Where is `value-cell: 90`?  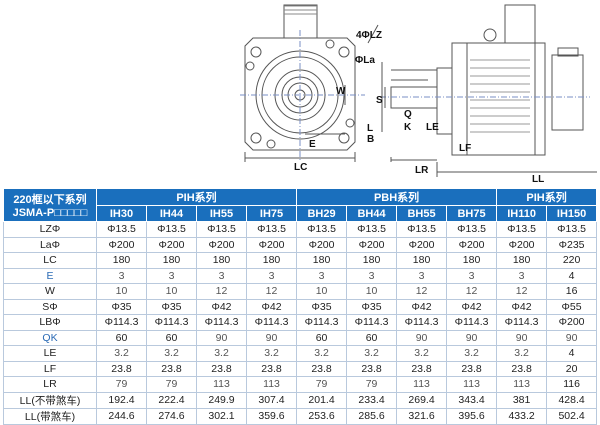 value-cell: 90 is located at coordinates (572, 337).